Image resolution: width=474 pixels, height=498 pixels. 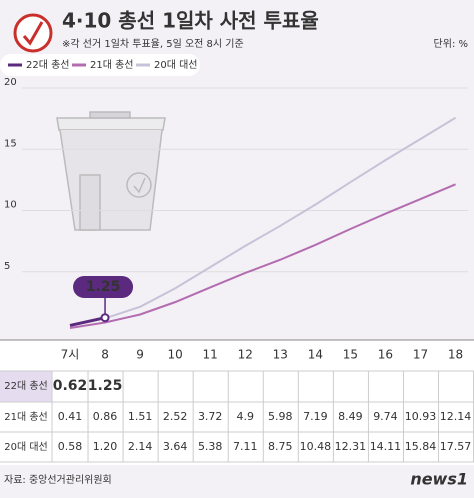 I want to click on callout-box, so click(x=103, y=287).